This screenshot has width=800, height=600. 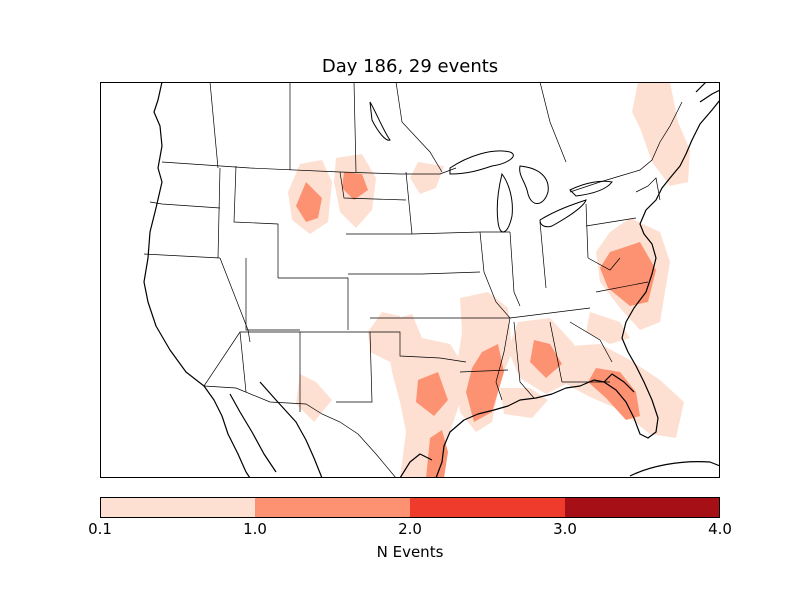 What do you see at coordinates (100, 529) in the screenshot?
I see `colorbar-tick-0: 0.1` at bounding box center [100, 529].